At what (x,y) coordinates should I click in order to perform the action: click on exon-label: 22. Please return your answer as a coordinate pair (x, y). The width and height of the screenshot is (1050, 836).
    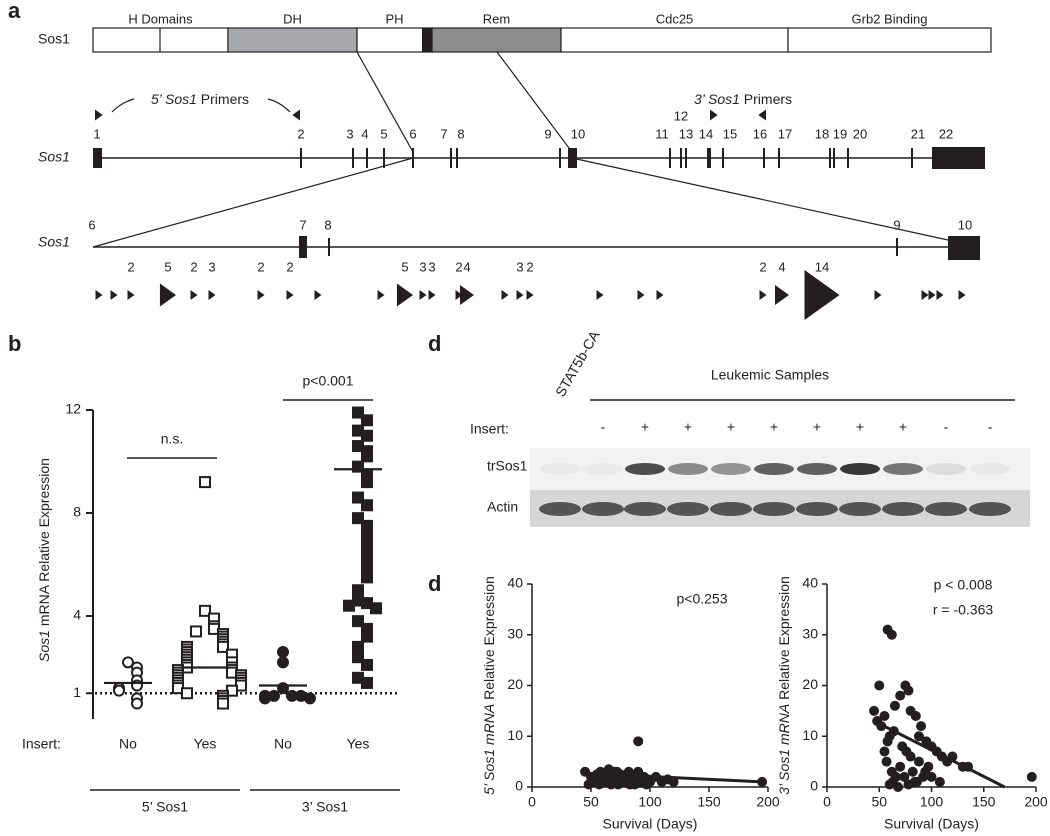
    Looking at the image, I should click on (946, 133).